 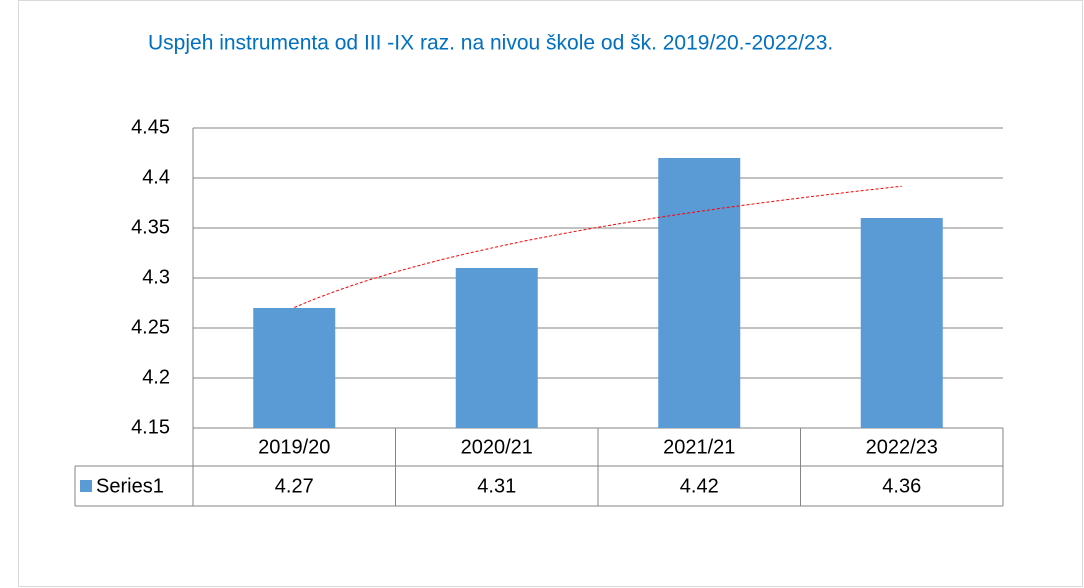 I want to click on y-tick-label: 4.2, so click(x=156, y=377).